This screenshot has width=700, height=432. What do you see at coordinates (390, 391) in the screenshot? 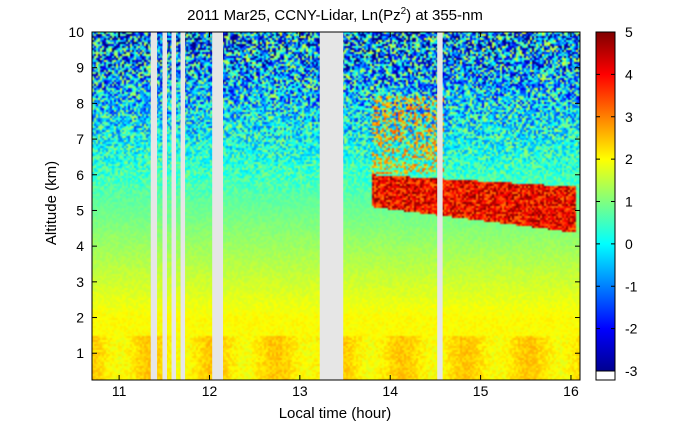
I see `x-tick-label: 14` at bounding box center [390, 391].